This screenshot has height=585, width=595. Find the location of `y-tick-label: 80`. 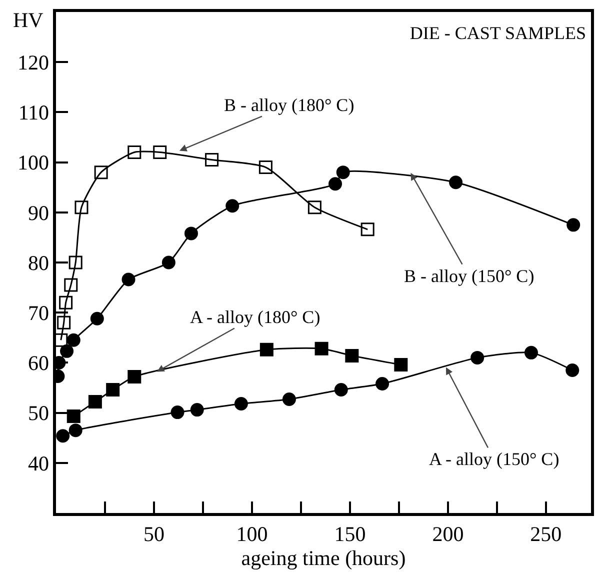

y-tick-label: 80 is located at coordinates (39, 262).